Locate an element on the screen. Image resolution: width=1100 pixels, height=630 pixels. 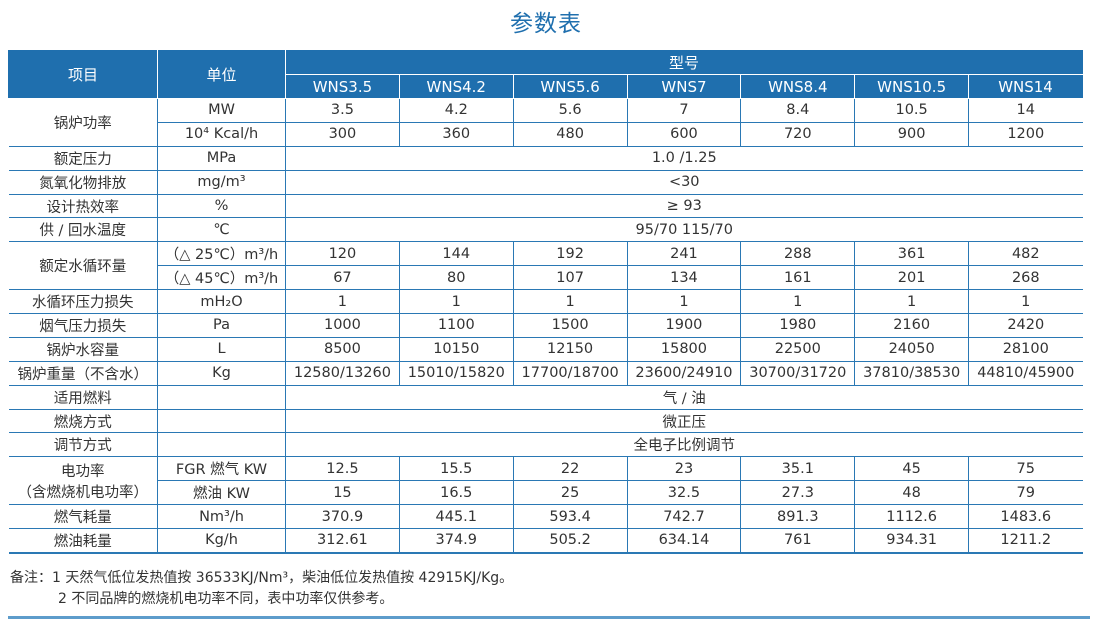
row-unit: % is located at coordinates (221, 206).